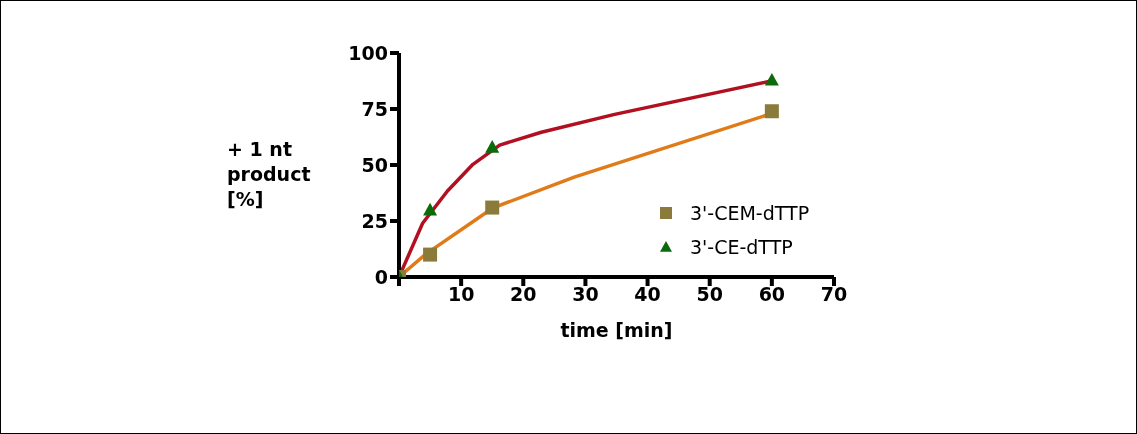  I want to click on x-tick-label: 30, so click(585, 294).